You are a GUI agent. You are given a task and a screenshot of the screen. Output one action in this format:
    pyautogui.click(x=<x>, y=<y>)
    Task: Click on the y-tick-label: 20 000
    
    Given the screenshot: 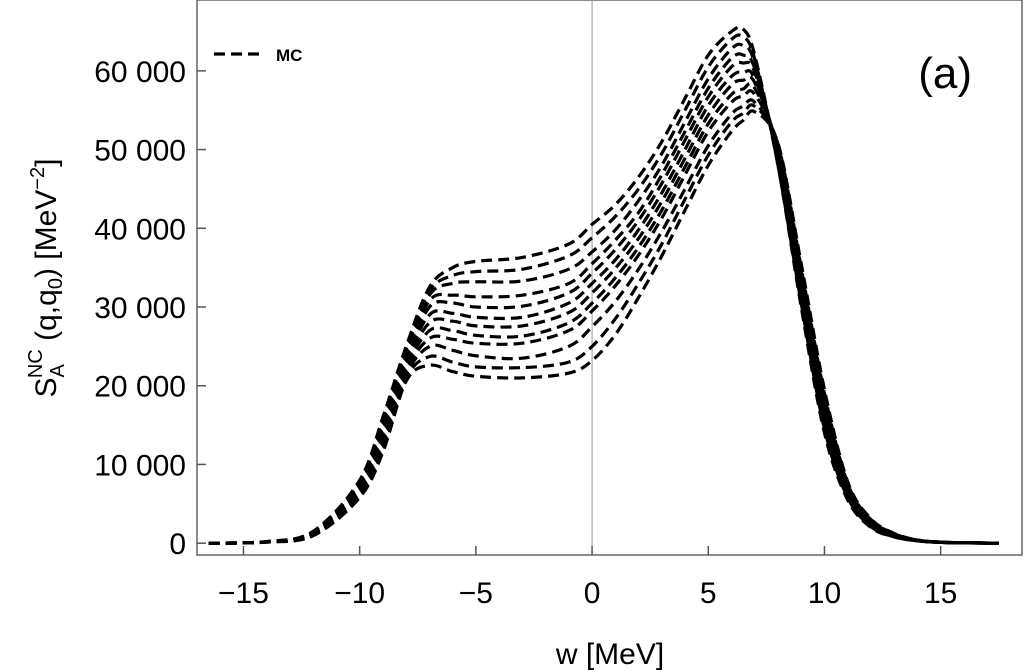 What is the action you would take?
    pyautogui.click(x=140, y=387)
    